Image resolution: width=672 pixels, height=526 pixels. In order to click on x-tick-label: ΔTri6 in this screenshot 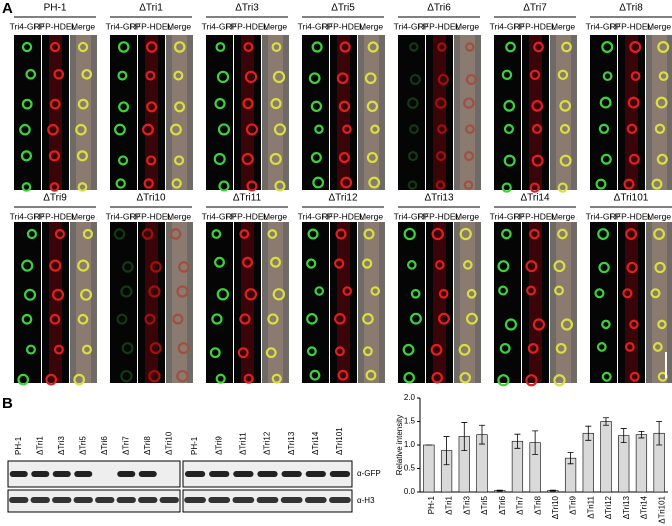, I will do `click(502, 504)`.